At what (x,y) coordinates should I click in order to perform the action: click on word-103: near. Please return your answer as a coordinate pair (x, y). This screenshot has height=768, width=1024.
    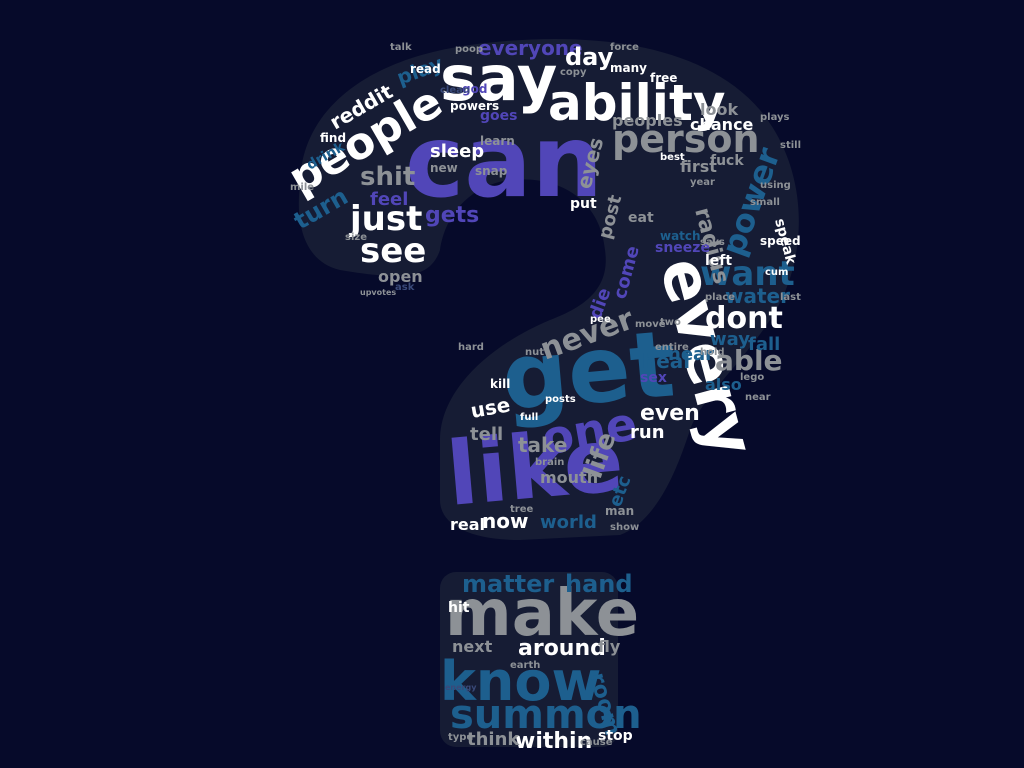
    Looking at the image, I should click on (758, 397).